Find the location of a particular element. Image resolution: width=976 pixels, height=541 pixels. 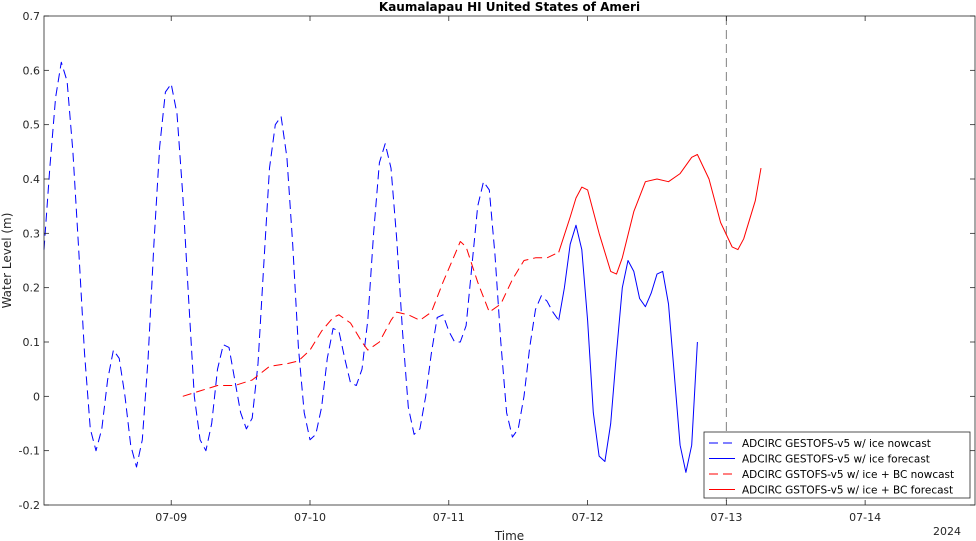

y-tick-label: -0.1 is located at coordinates (29, 451).